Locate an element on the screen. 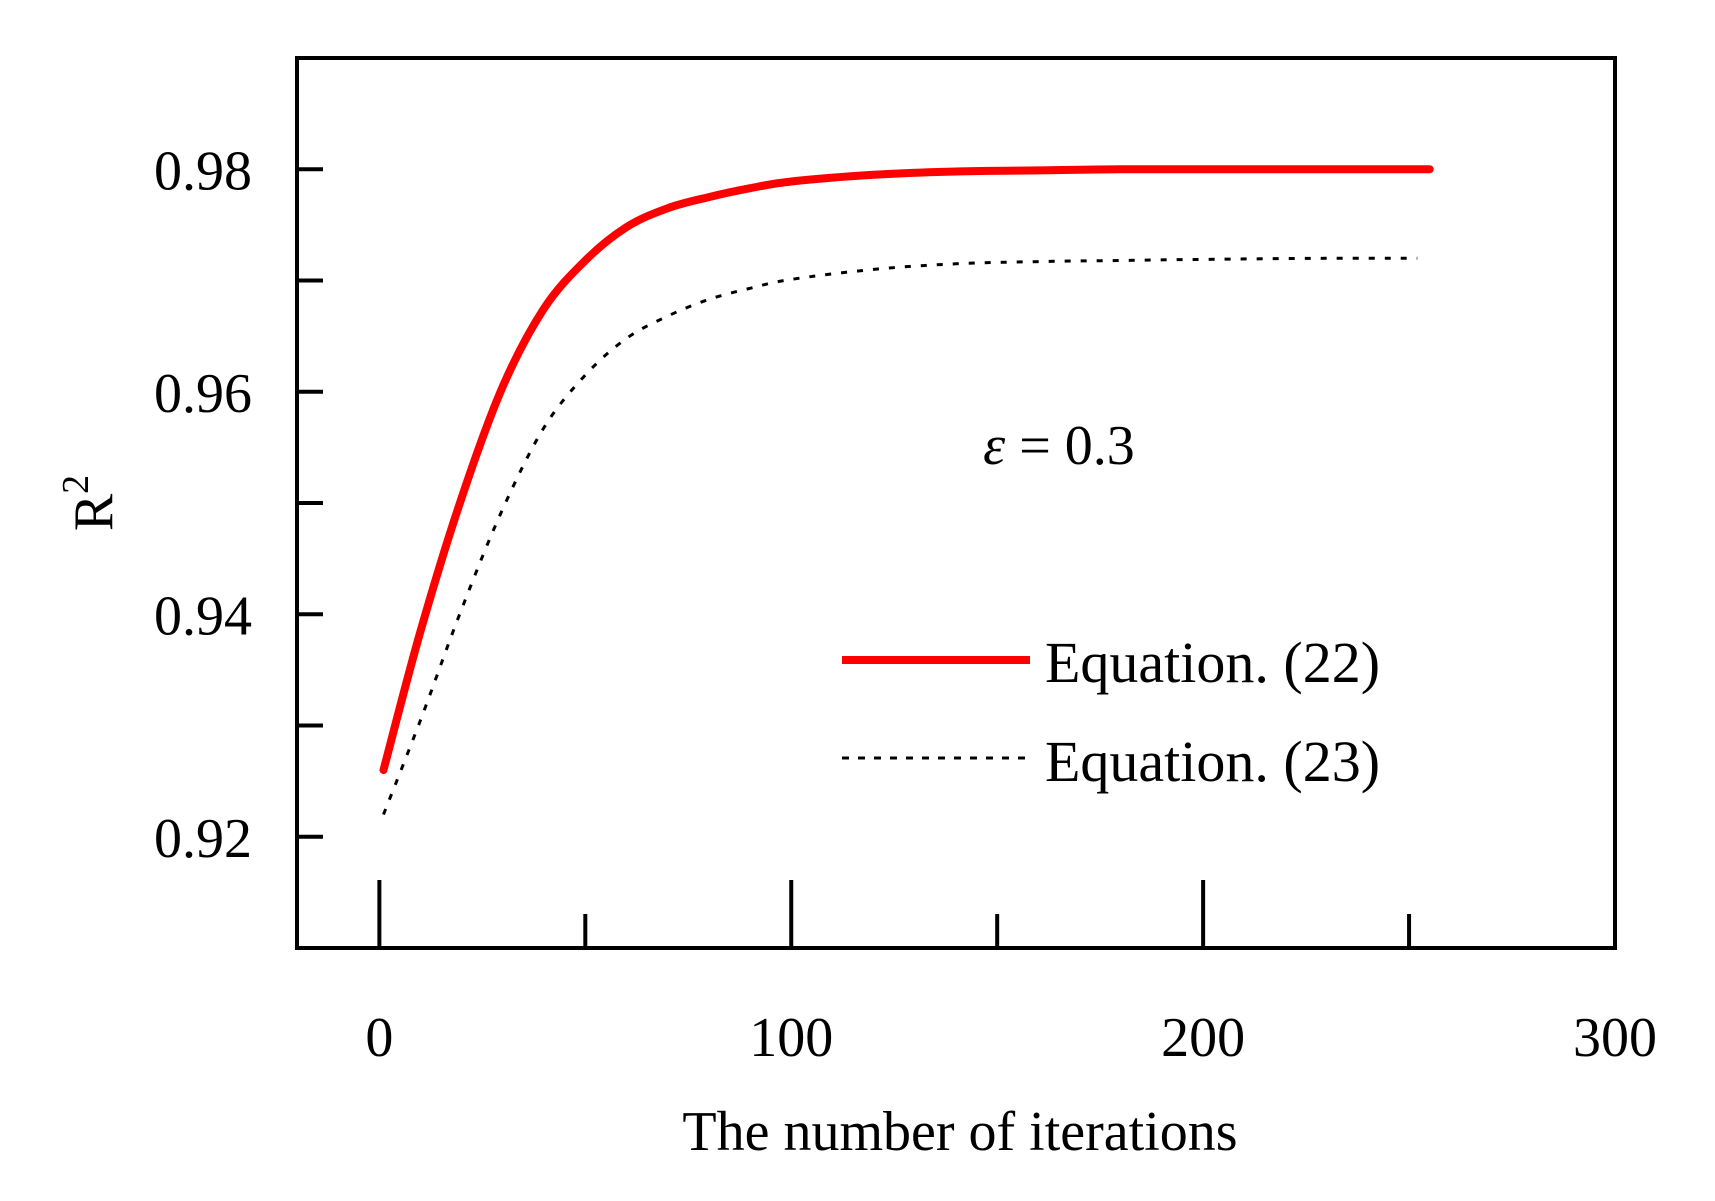 The width and height of the screenshot is (1715, 1201). y-axis-title: R2 is located at coordinates (90, 503).